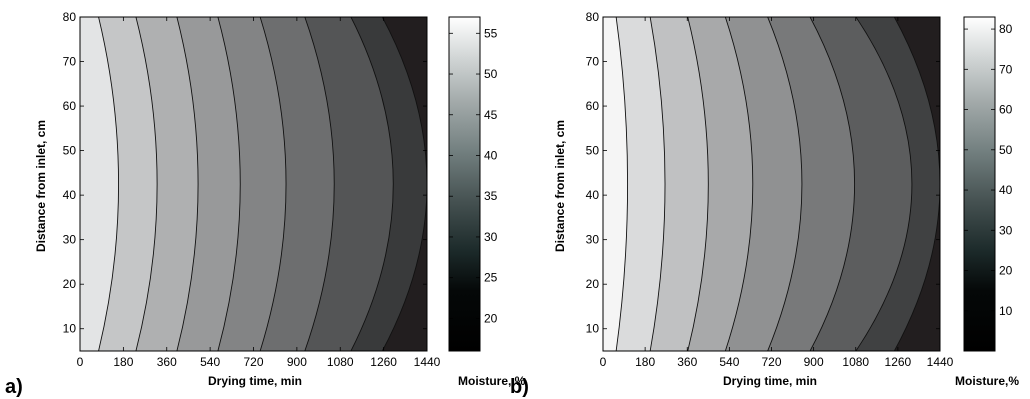  Describe the element at coordinates (255, 381) in the screenshot. I see `x-axis-label-a: Drying time, min` at that location.